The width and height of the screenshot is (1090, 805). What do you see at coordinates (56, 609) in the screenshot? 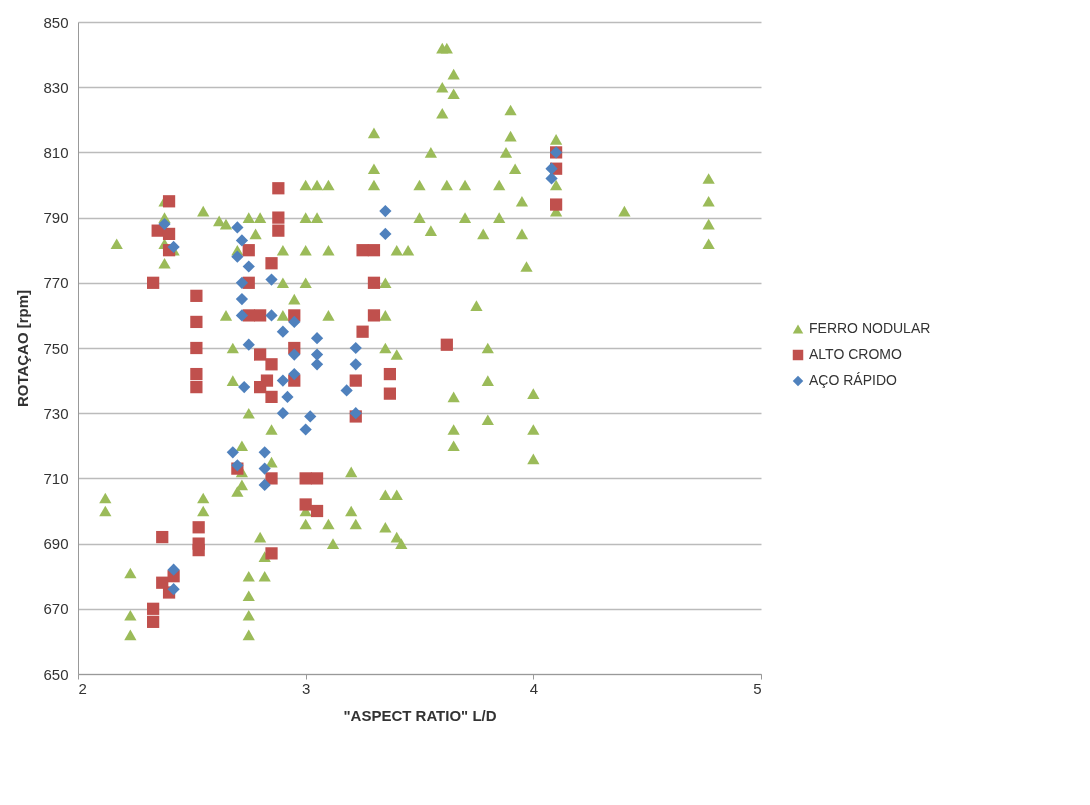
I see `y-tick-label: 670` at bounding box center [56, 609].